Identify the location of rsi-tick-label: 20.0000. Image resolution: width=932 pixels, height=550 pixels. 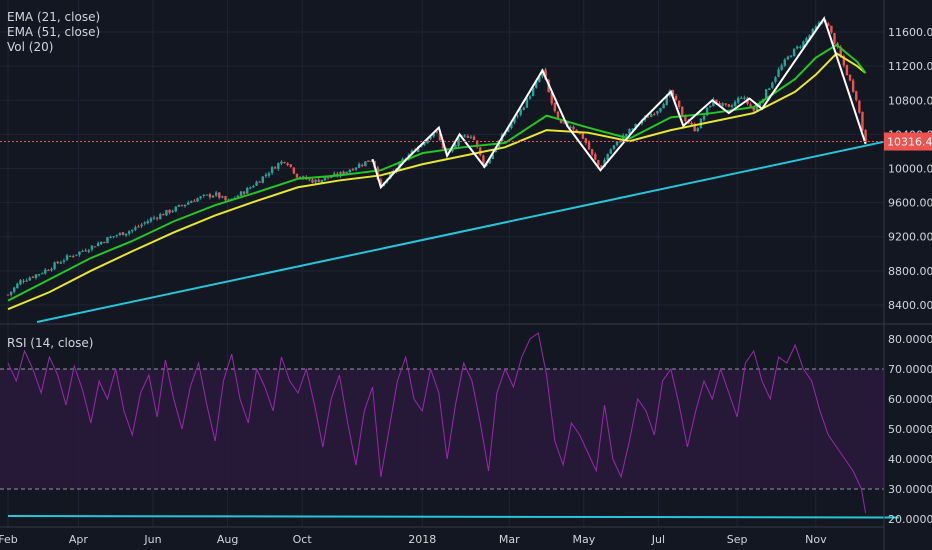
(910, 519).